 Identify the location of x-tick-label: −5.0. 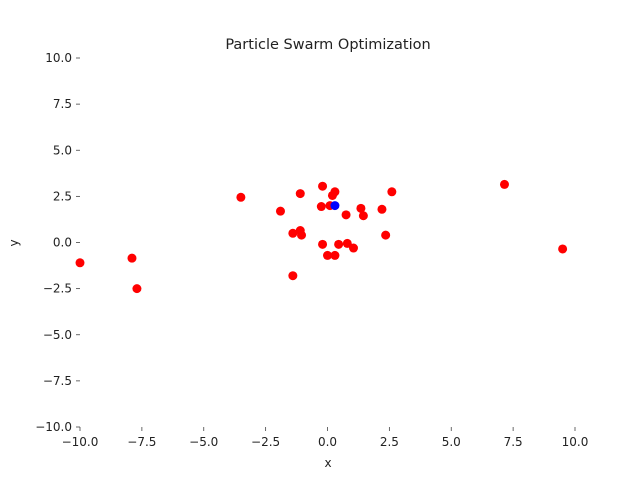
(203, 442).